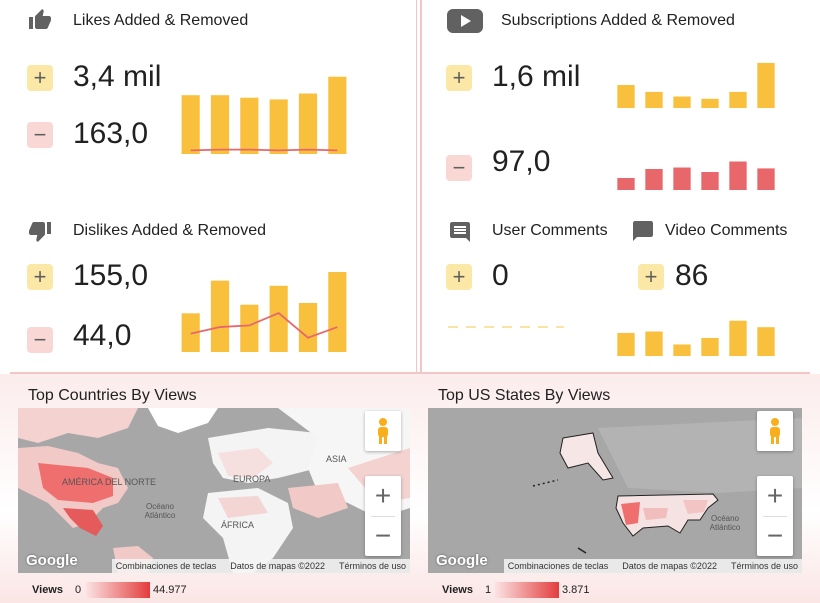 The height and width of the screenshot is (603, 820). I want to click on map-label-europe: EUROPA, so click(252, 479).